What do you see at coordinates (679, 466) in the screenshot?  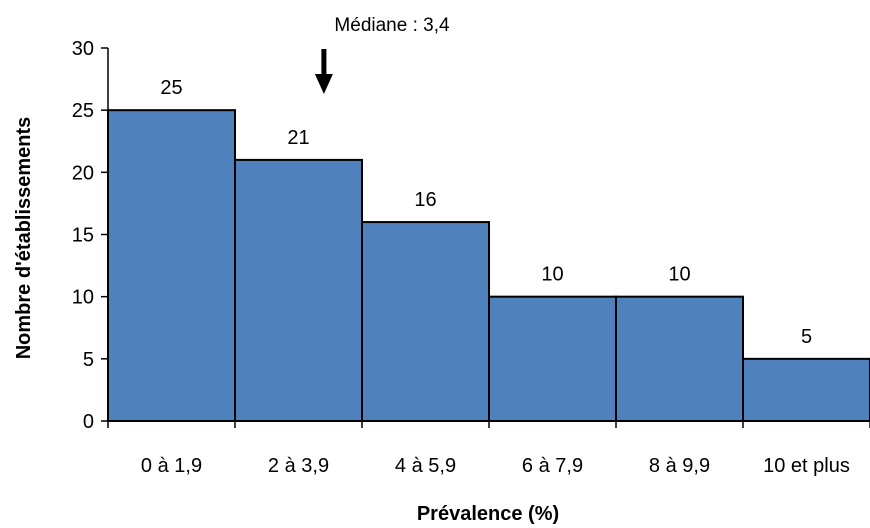 I see `x-tick-label: 8 à 9,9` at bounding box center [679, 466].